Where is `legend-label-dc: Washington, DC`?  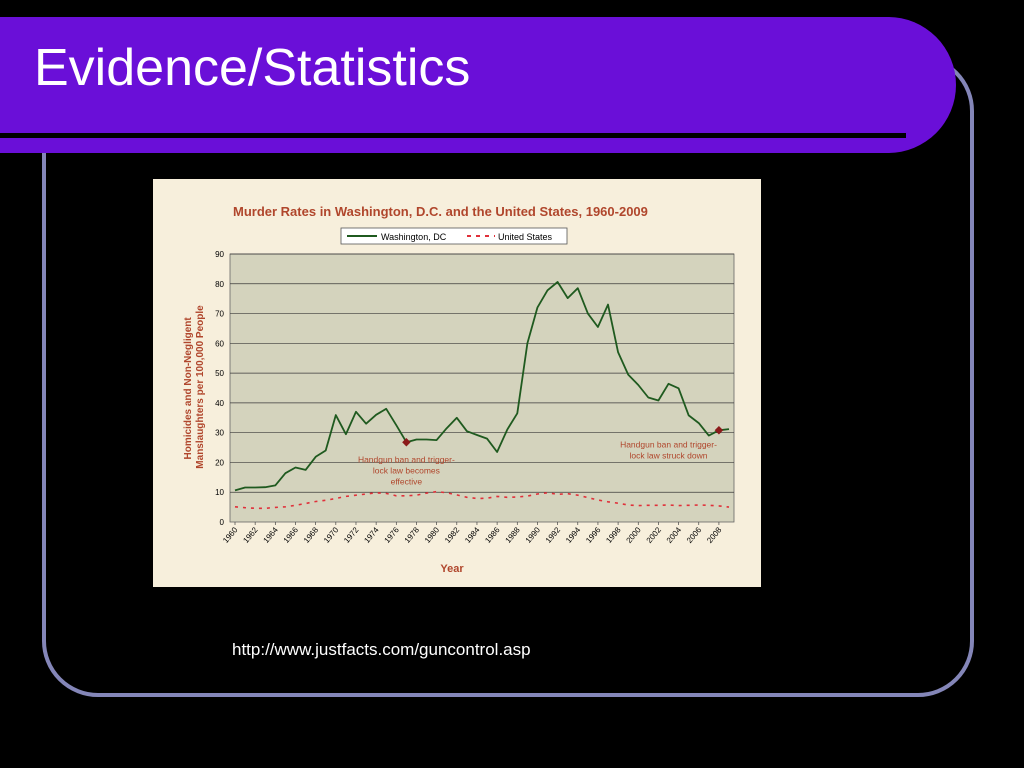 legend-label-dc: Washington, DC is located at coordinates (414, 237).